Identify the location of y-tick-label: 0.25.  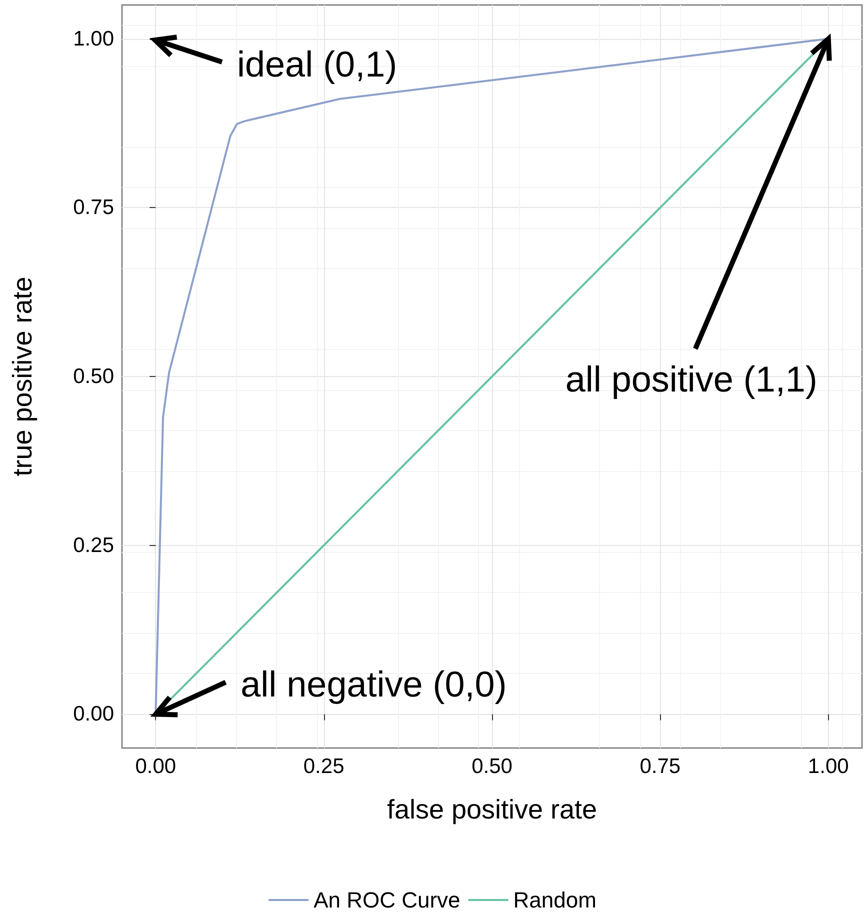
(93, 545).